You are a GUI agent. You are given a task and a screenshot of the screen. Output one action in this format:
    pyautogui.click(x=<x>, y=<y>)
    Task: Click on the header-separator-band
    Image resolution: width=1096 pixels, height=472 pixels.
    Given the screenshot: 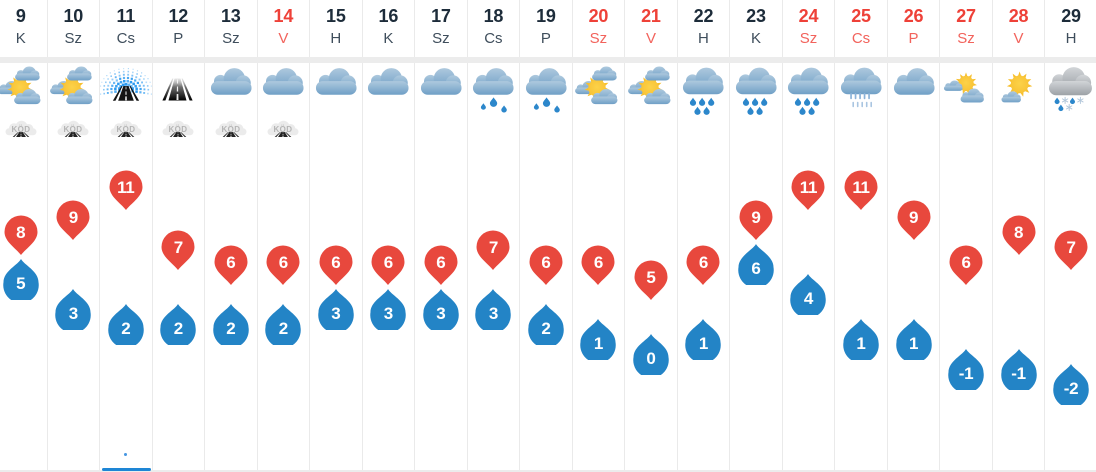 What is the action you would take?
    pyautogui.click(x=548, y=60)
    